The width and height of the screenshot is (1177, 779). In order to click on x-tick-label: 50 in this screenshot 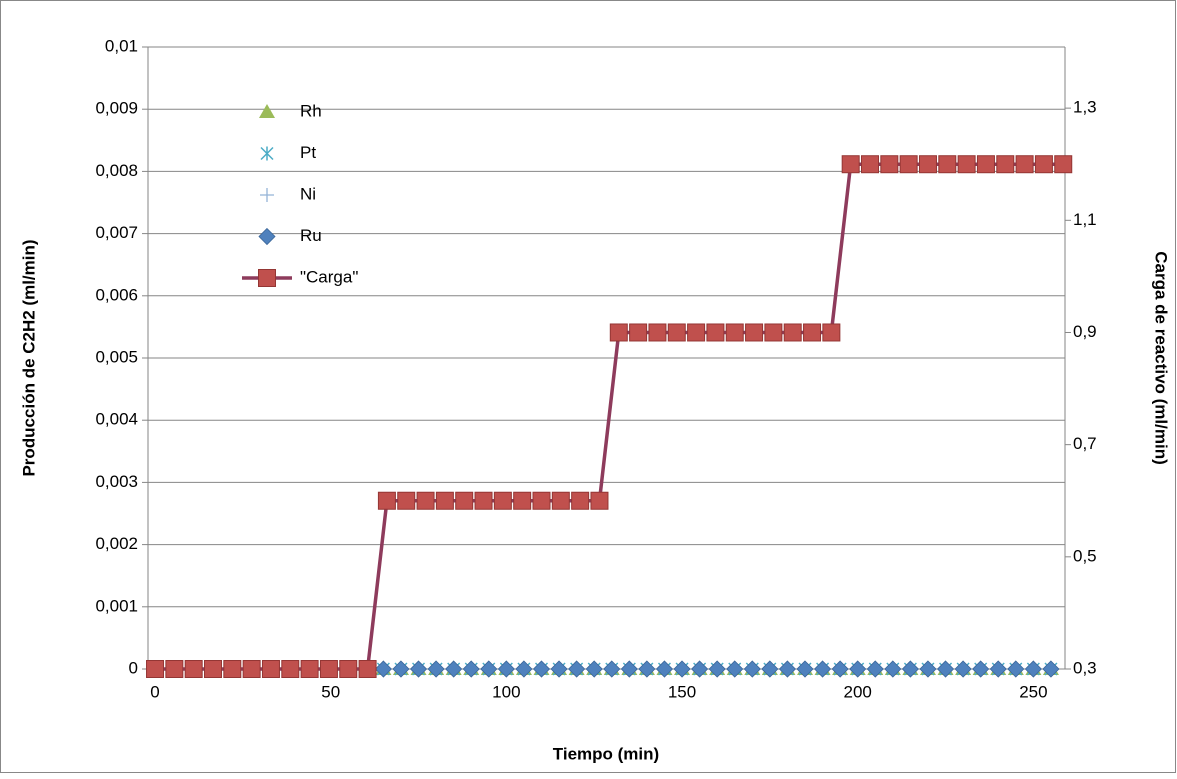, I will do `click(330, 691)`.